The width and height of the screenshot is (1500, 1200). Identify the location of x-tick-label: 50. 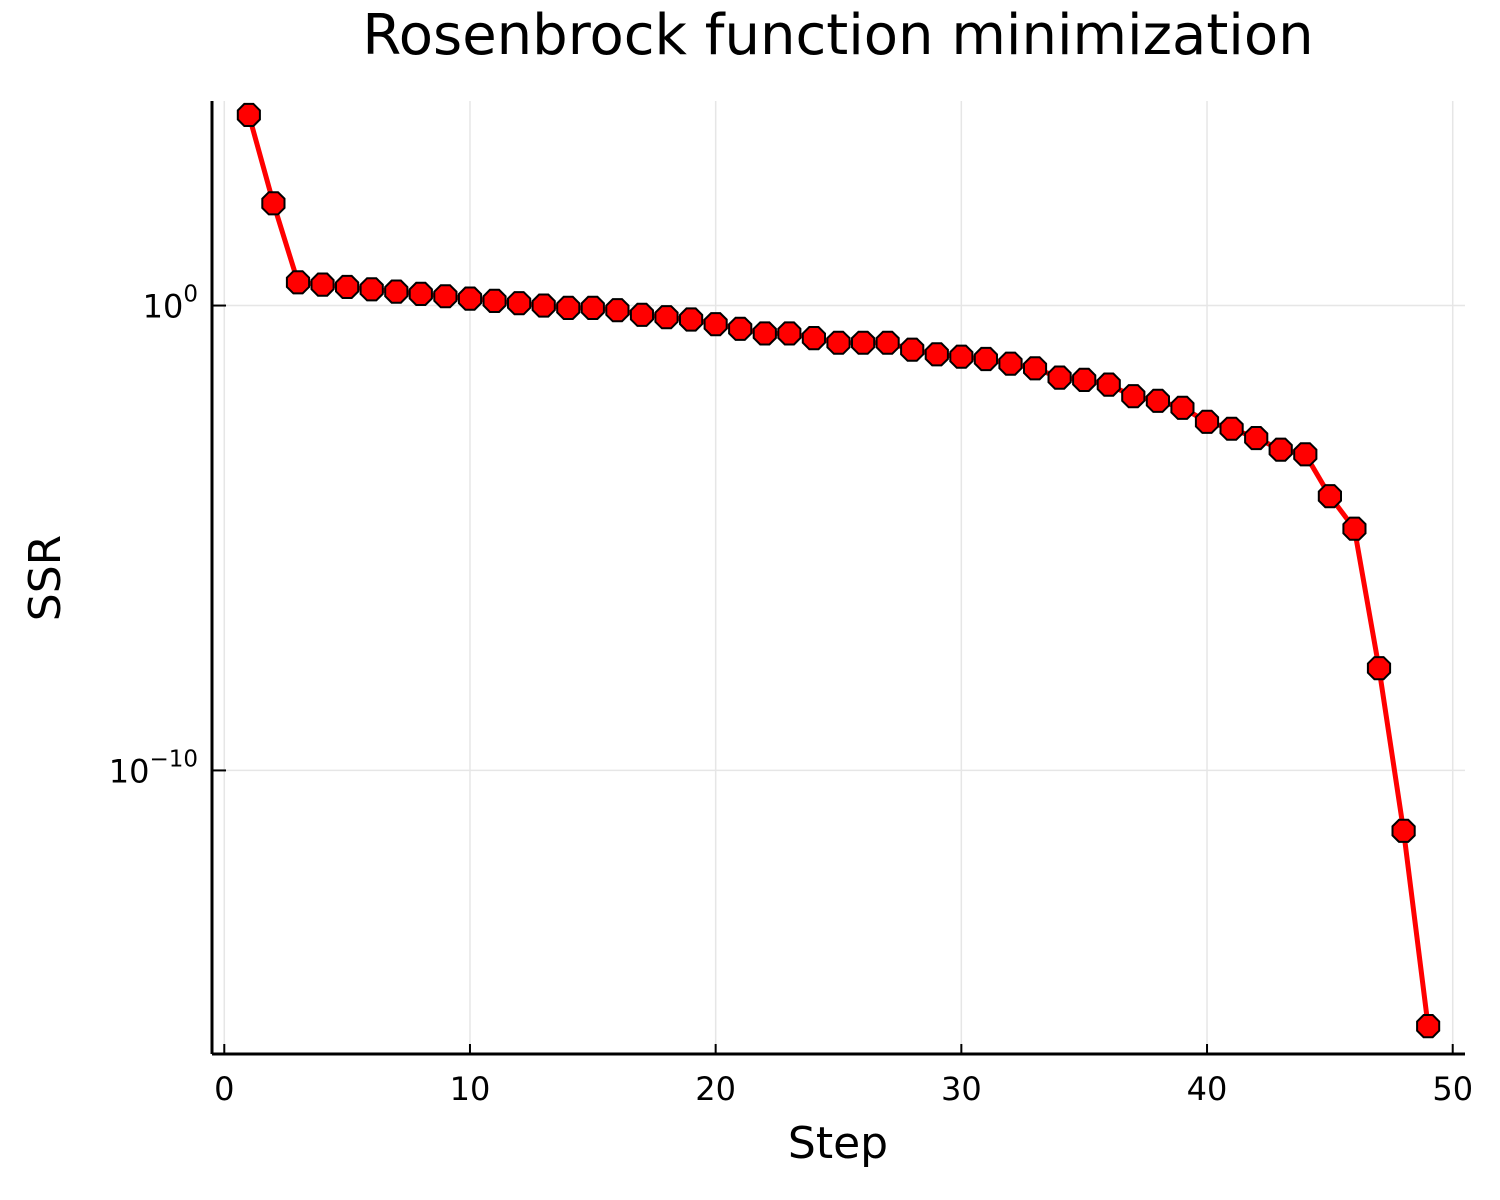
(1452, 1089).